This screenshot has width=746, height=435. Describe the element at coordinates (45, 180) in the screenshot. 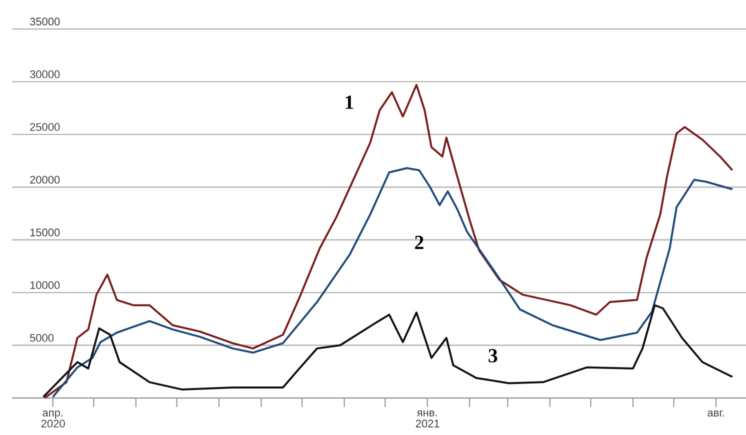

I see `y-tick-label: 20000` at that location.